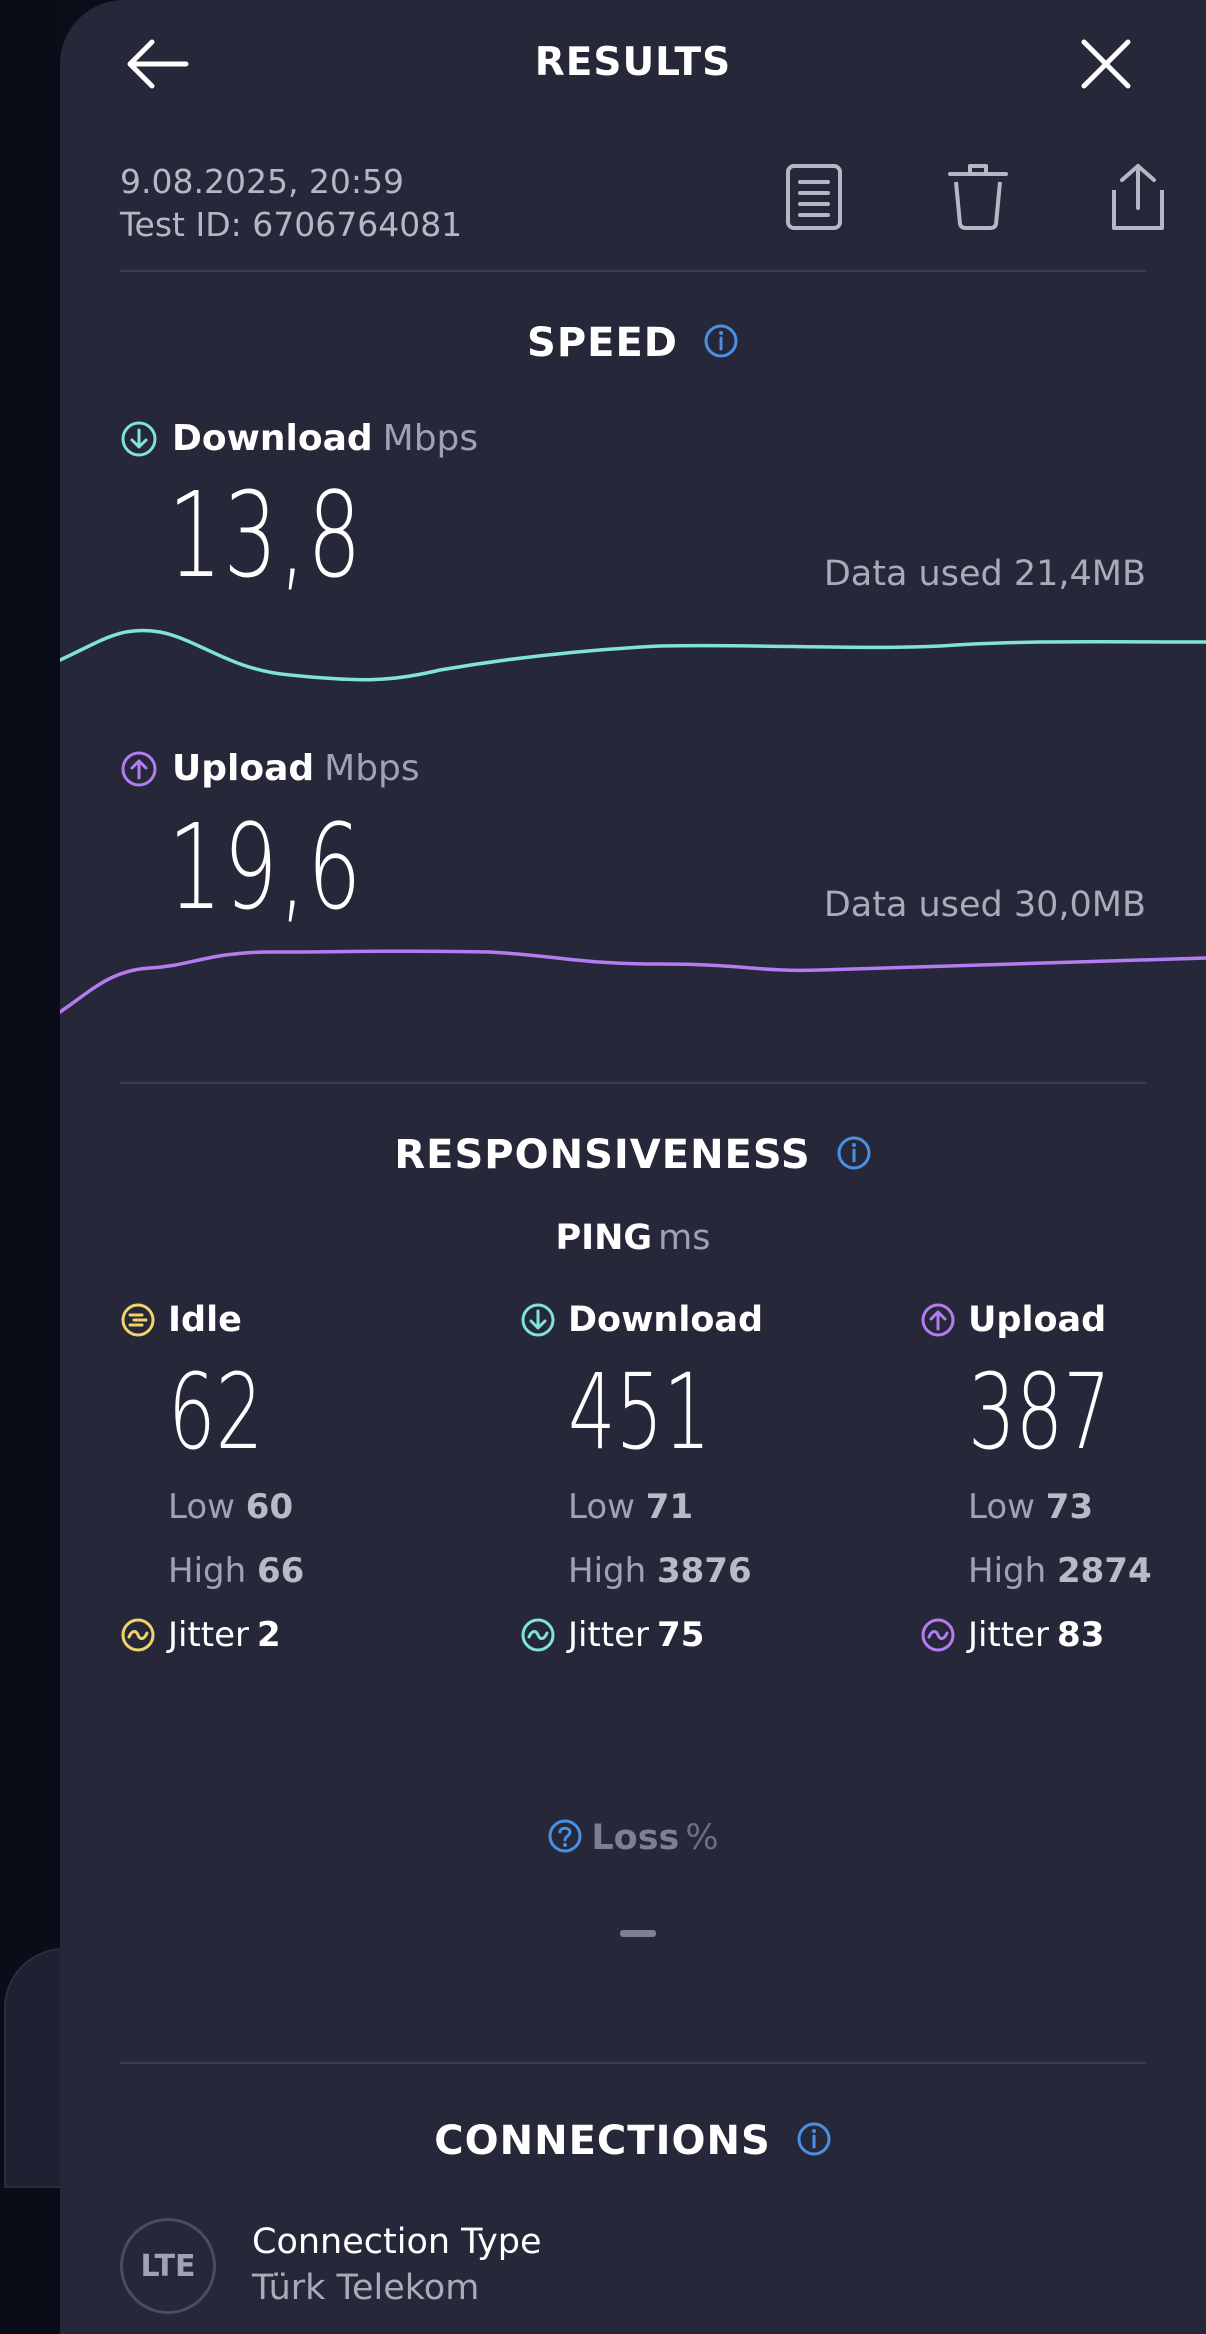  Describe the element at coordinates (666, 1320) in the screenshot. I see `download-ping-label: Download` at that location.